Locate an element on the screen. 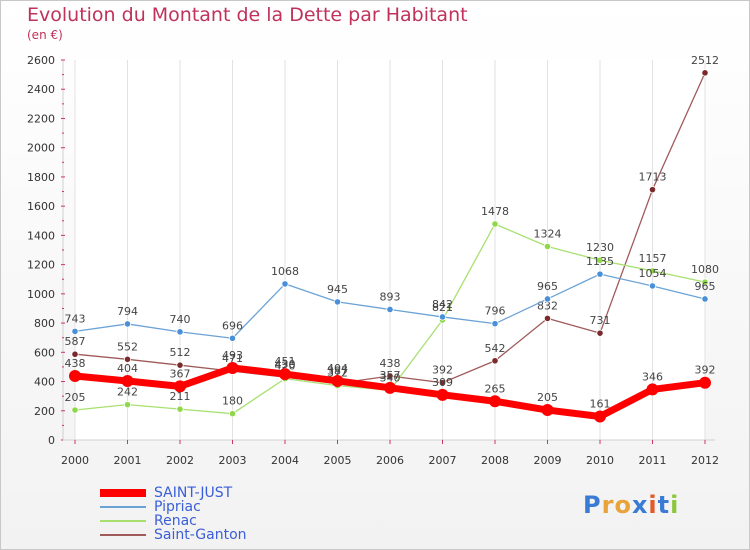 Image resolution: width=750 pixels, height=550 pixels. data-label-pipriac: 1135 is located at coordinates (600, 261).